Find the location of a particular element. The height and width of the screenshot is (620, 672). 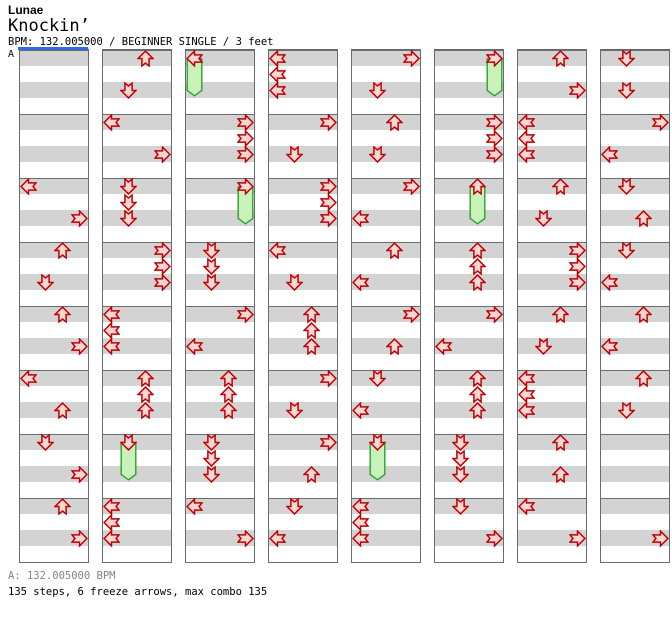

bpm-marker-info: A: 132.005000 BPM is located at coordinates (62, 576).